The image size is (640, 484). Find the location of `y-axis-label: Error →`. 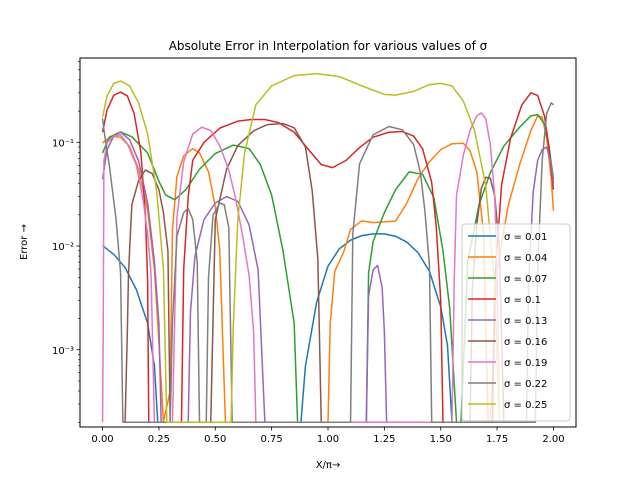

y-axis-label: Error → is located at coordinates (24, 242).